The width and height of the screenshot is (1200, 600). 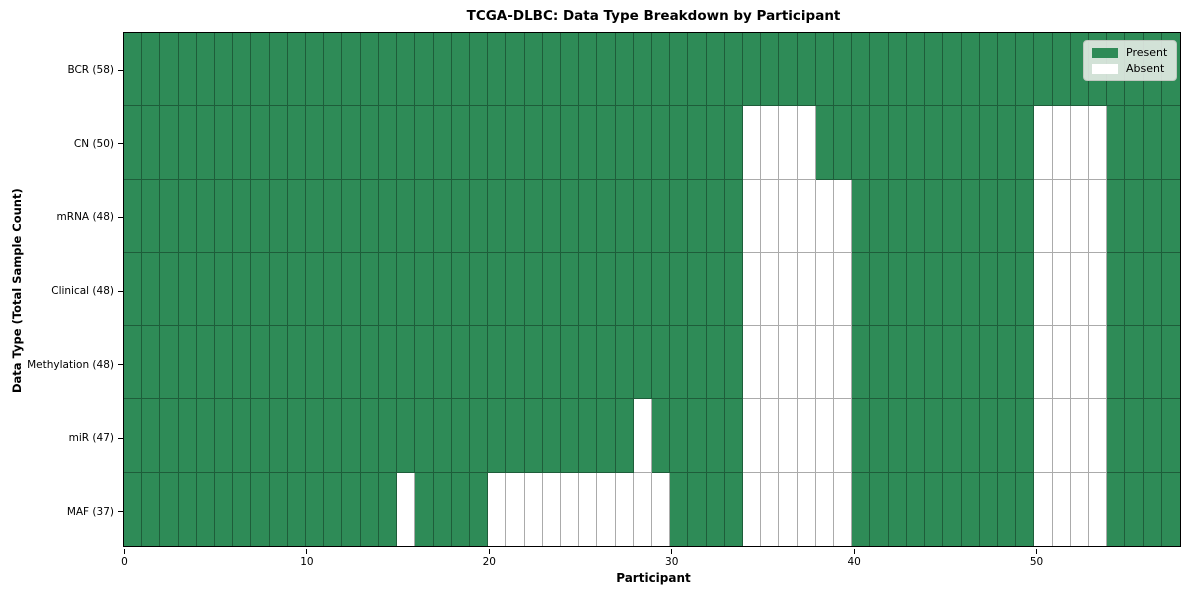 What do you see at coordinates (1130, 52) in the screenshot?
I see `legend-item-present: Present` at bounding box center [1130, 52].